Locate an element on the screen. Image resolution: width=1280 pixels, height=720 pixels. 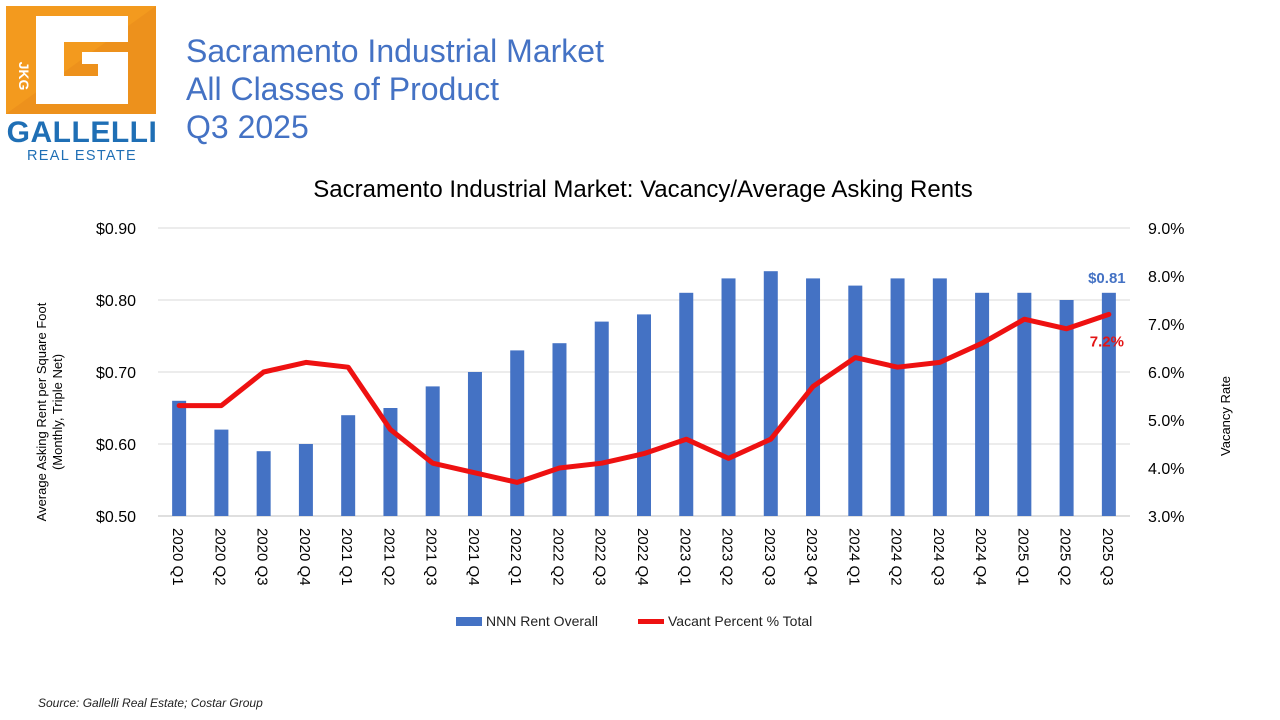
y-right-tick-label: 8.0% is located at coordinates (1166, 277).